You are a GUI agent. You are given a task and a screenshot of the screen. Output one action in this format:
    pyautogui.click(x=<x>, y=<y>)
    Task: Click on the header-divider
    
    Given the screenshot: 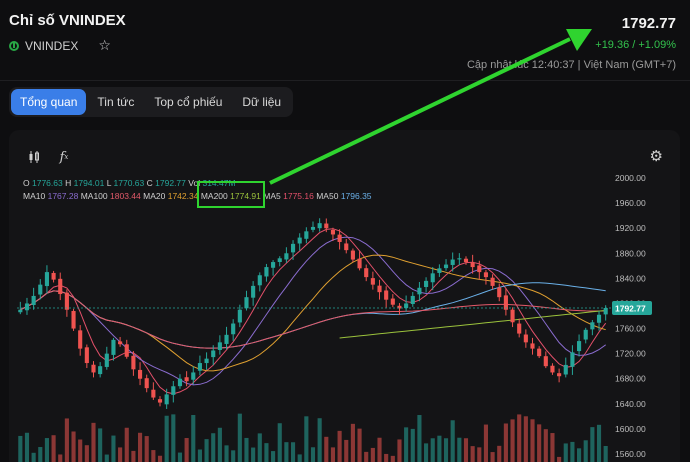 What is the action you would take?
    pyautogui.click(x=345, y=80)
    